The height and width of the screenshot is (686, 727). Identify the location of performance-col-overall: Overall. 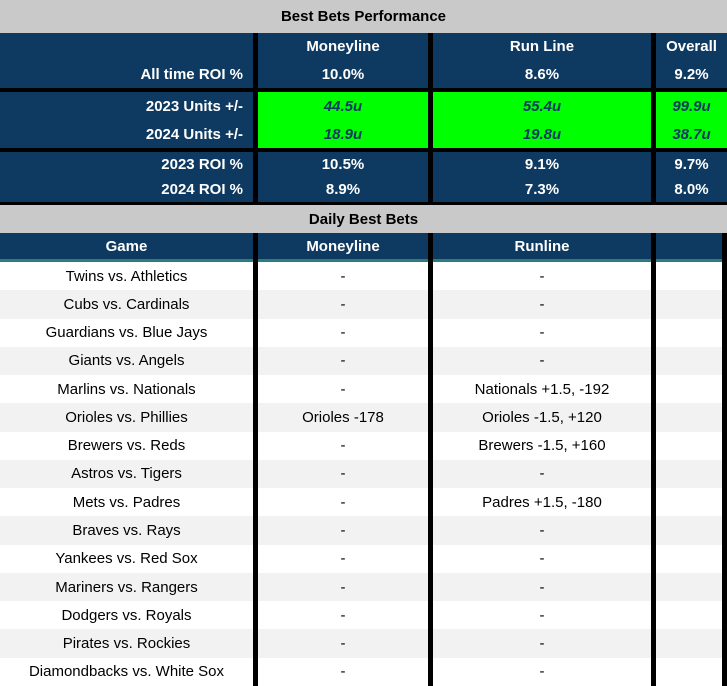
(691, 46).